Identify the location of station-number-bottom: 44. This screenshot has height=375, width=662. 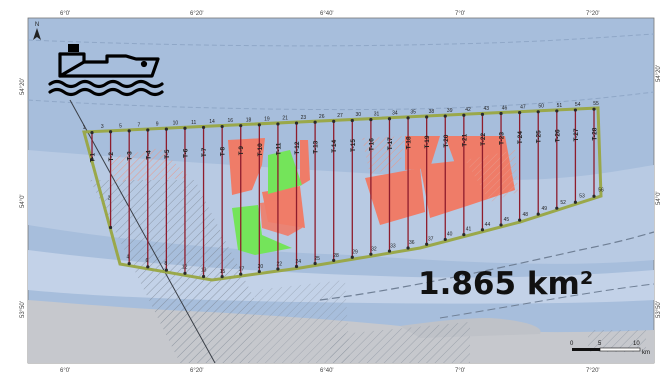
(488, 225).